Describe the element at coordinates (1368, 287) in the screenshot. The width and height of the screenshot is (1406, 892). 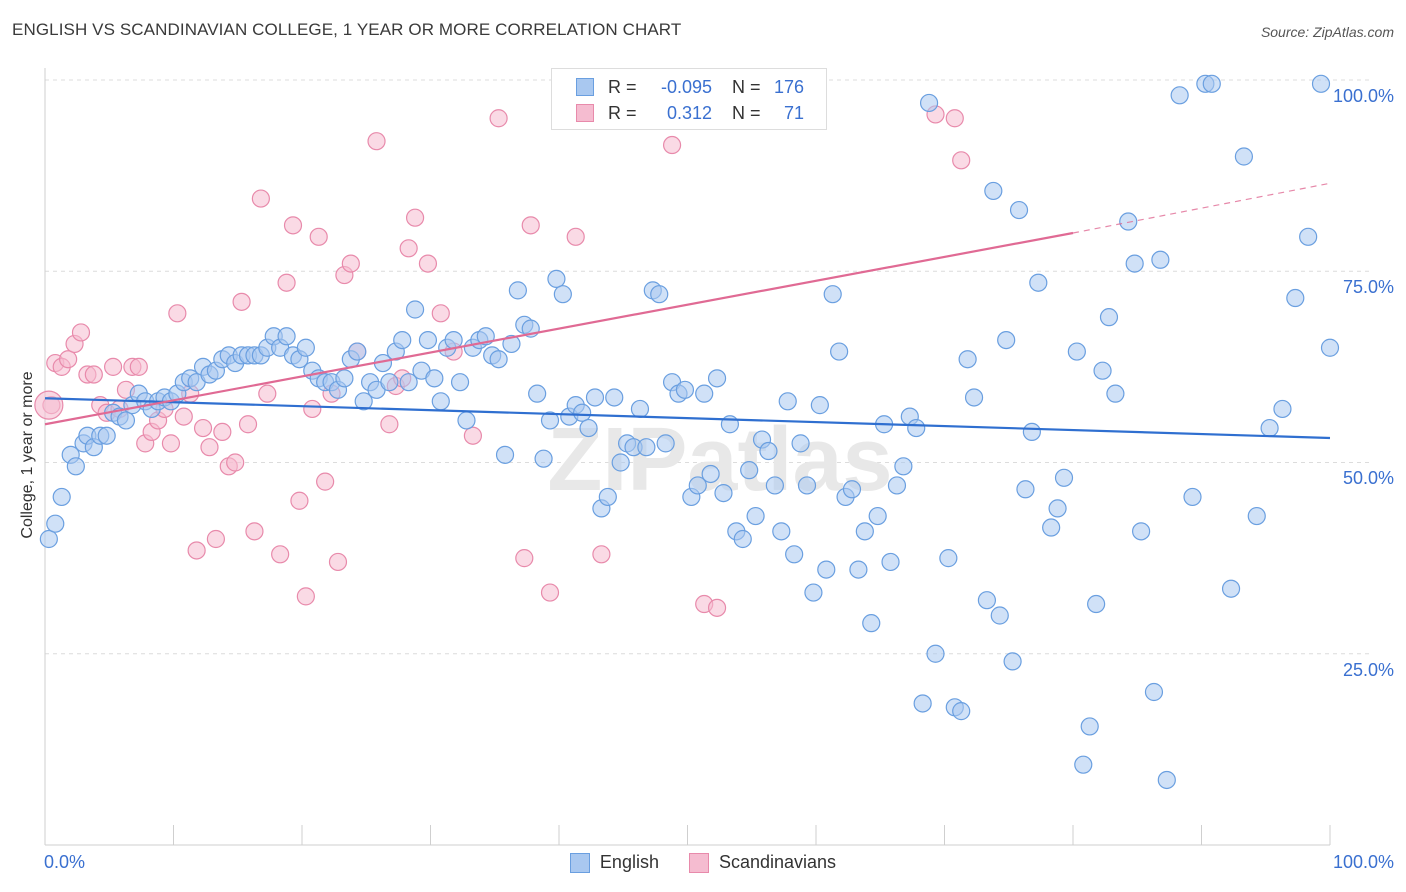
I see `y-tick-75: 75.0%` at that location.